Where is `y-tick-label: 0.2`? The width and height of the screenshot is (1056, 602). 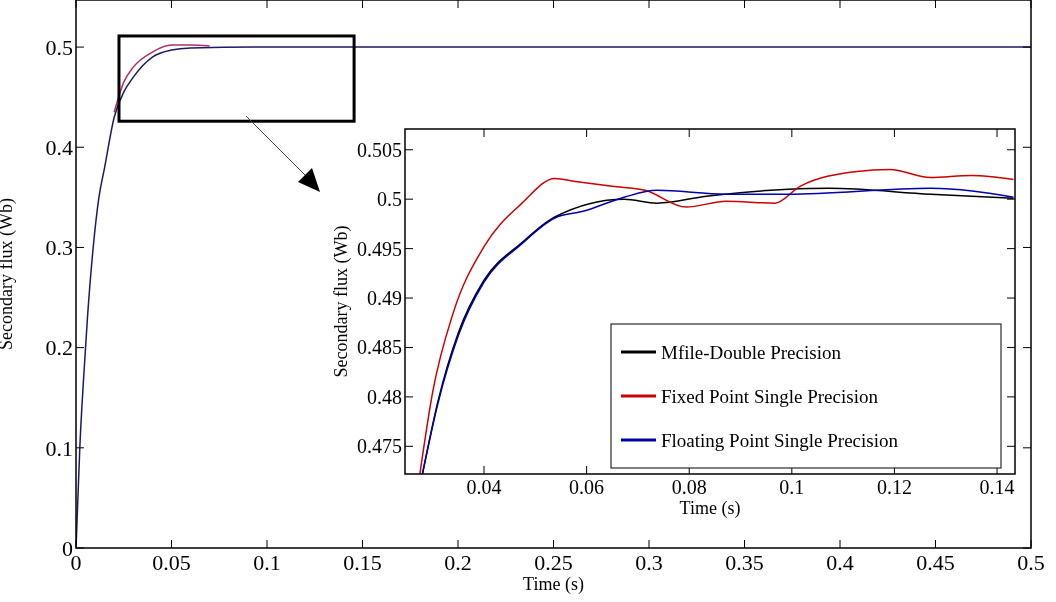 y-tick-label: 0.2 is located at coordinates (59, 348).